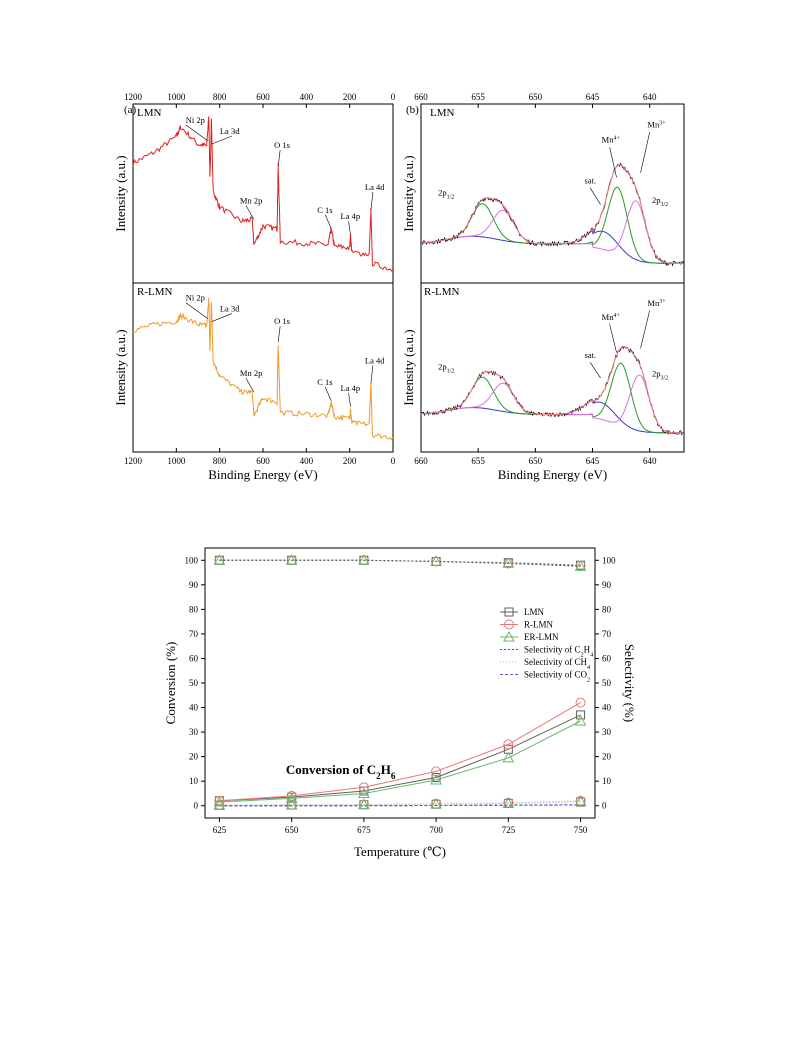  What do you see at coordinates (557, 664) in the screenshot?
I see `legend-label: Selectivity of CH4` at bounding box center [557, 664].